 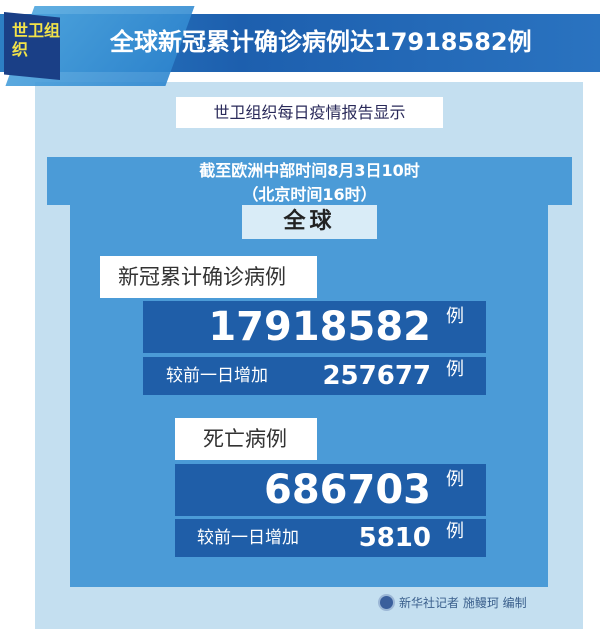 What do you see at coordinates (208, 277) in the screenshot?
I see `confirmed-label: 新冠累计确诊病例` at bounding box center [208, 277].